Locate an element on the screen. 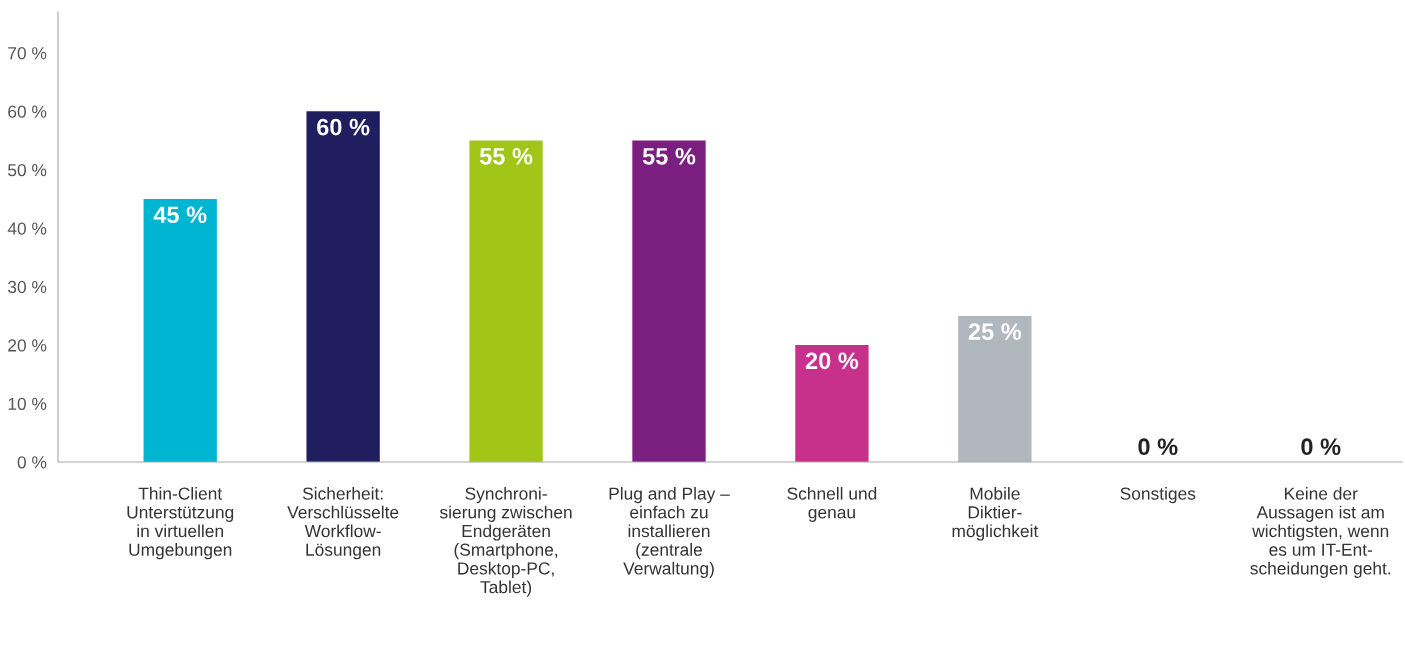  y-tick-label: 20 % is located at coordinates (27, 345).